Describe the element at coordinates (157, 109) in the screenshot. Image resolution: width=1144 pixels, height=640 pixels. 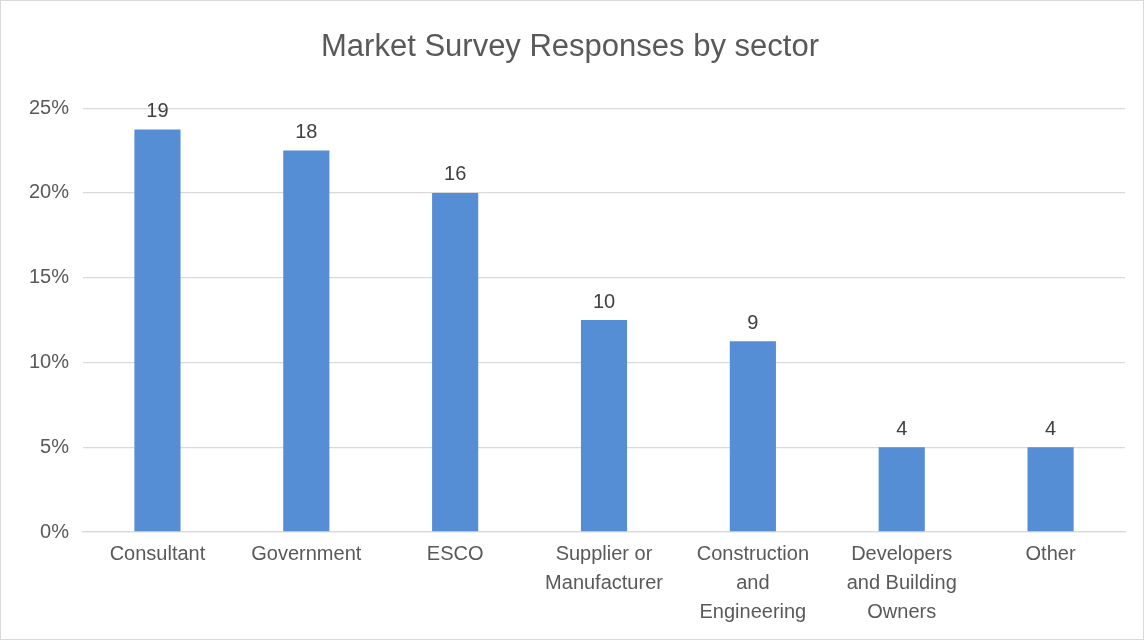
I see `annotation: 19` at that location.